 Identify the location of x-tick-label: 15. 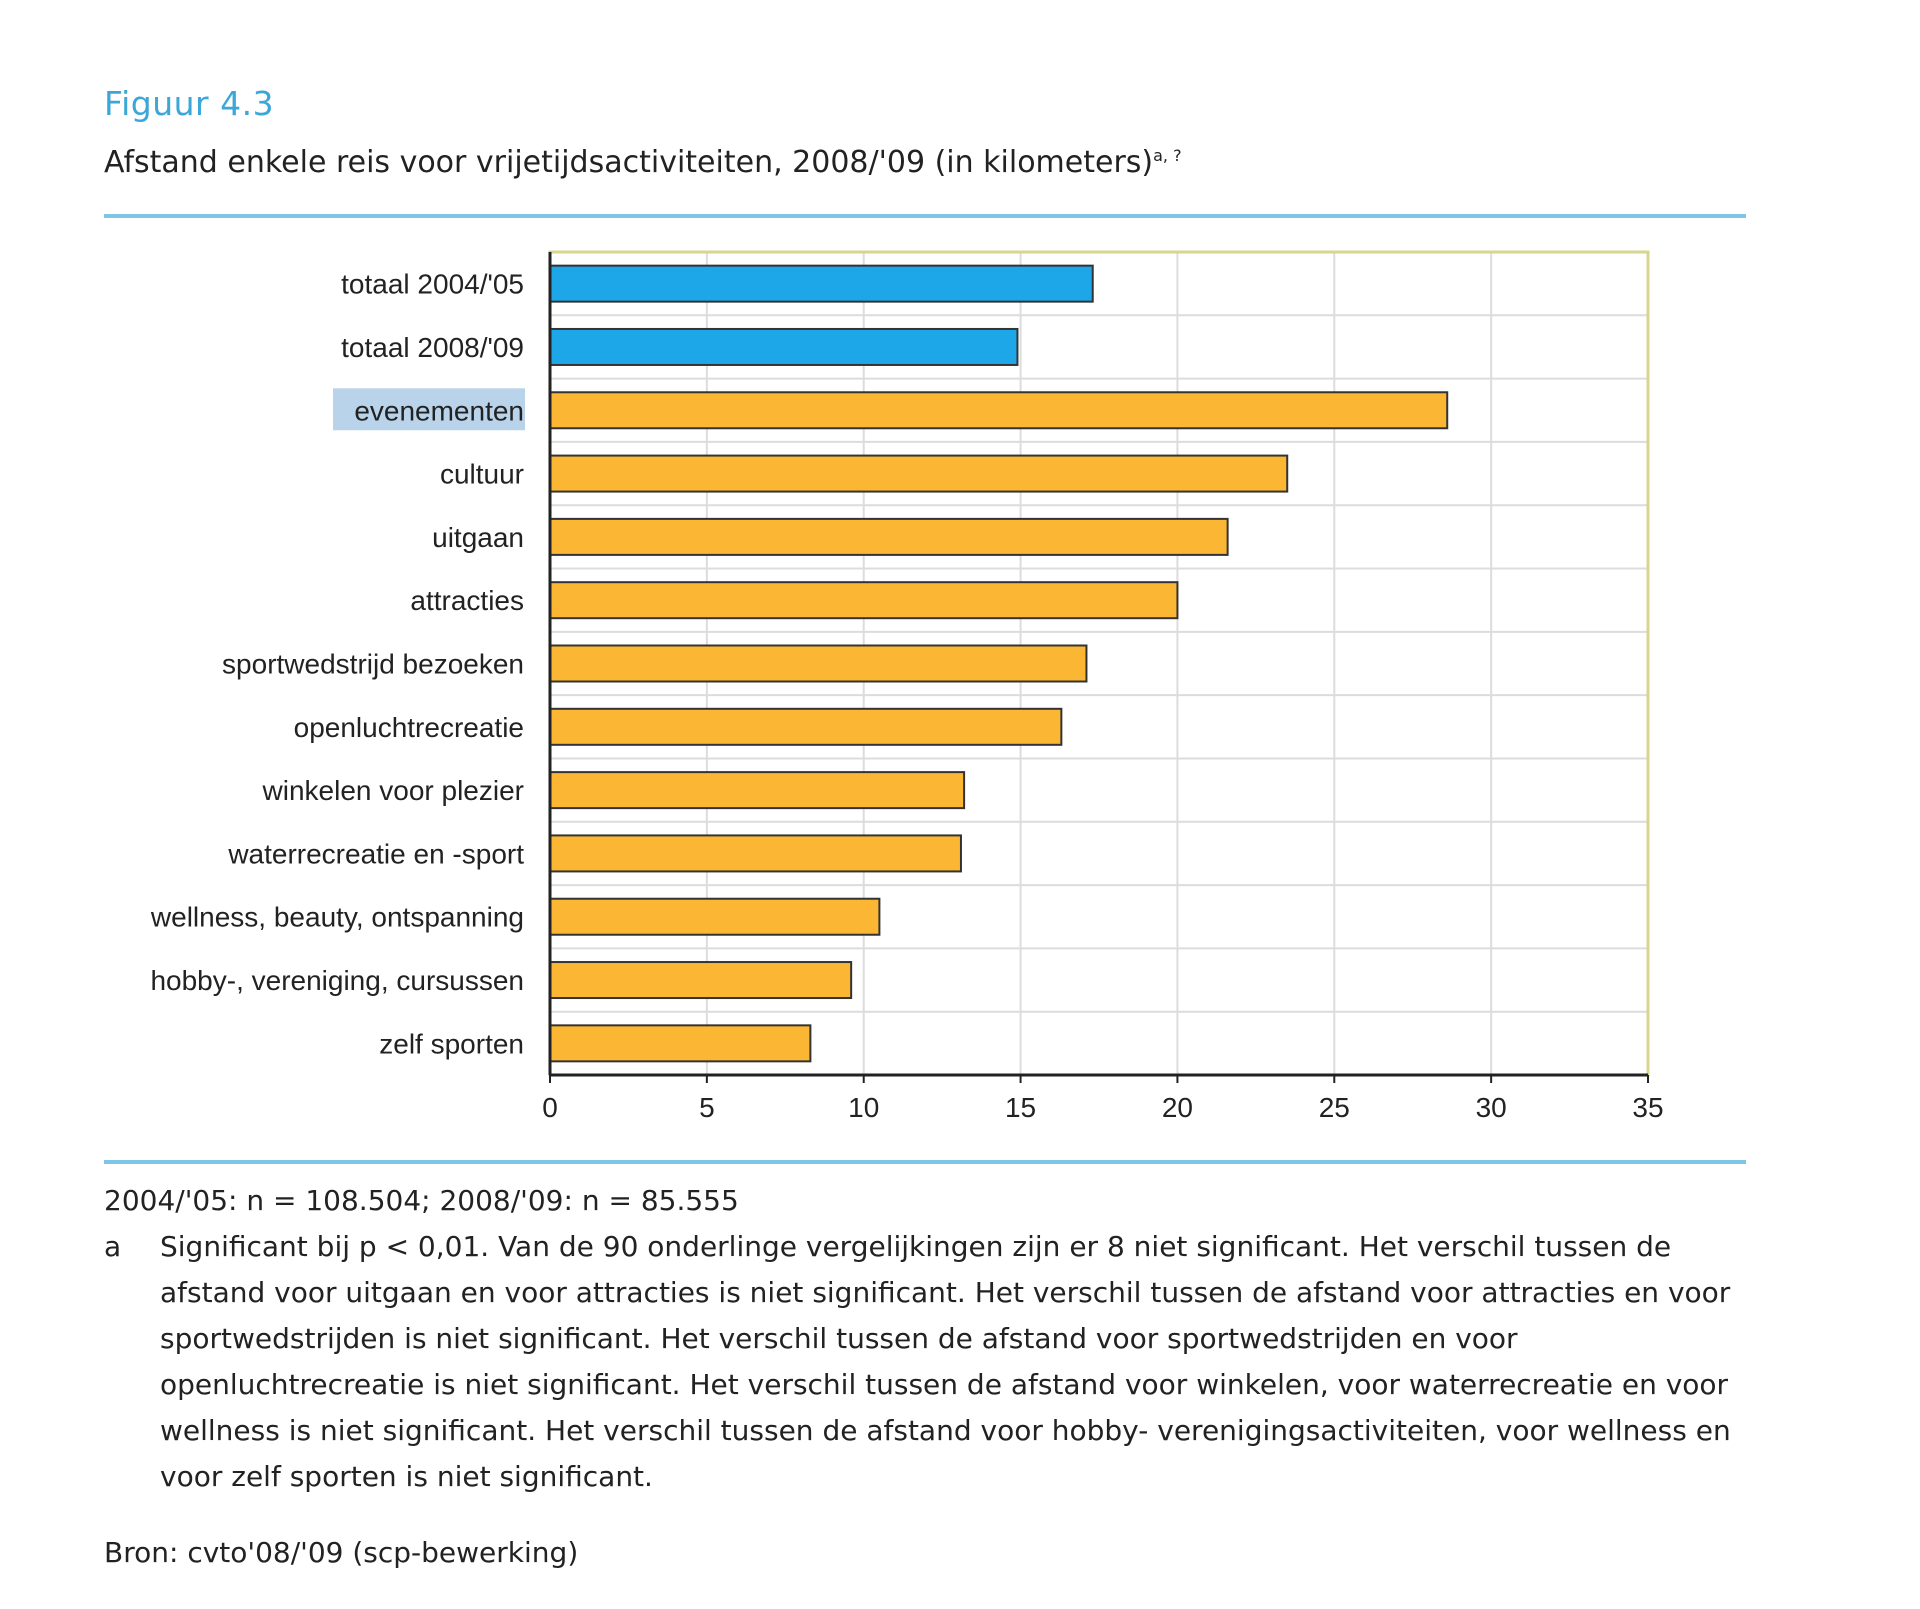
(1020, 1107).